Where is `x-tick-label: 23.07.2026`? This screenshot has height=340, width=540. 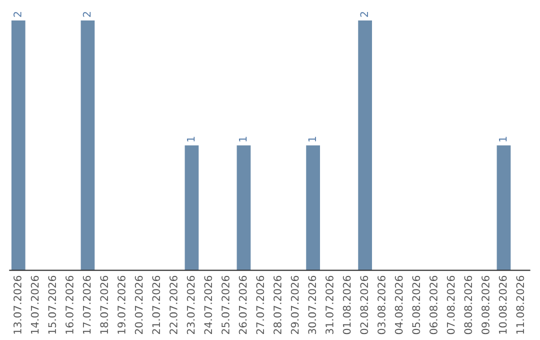 x-tick-label: 23.07.2026 is located at coordinates (190, 305).